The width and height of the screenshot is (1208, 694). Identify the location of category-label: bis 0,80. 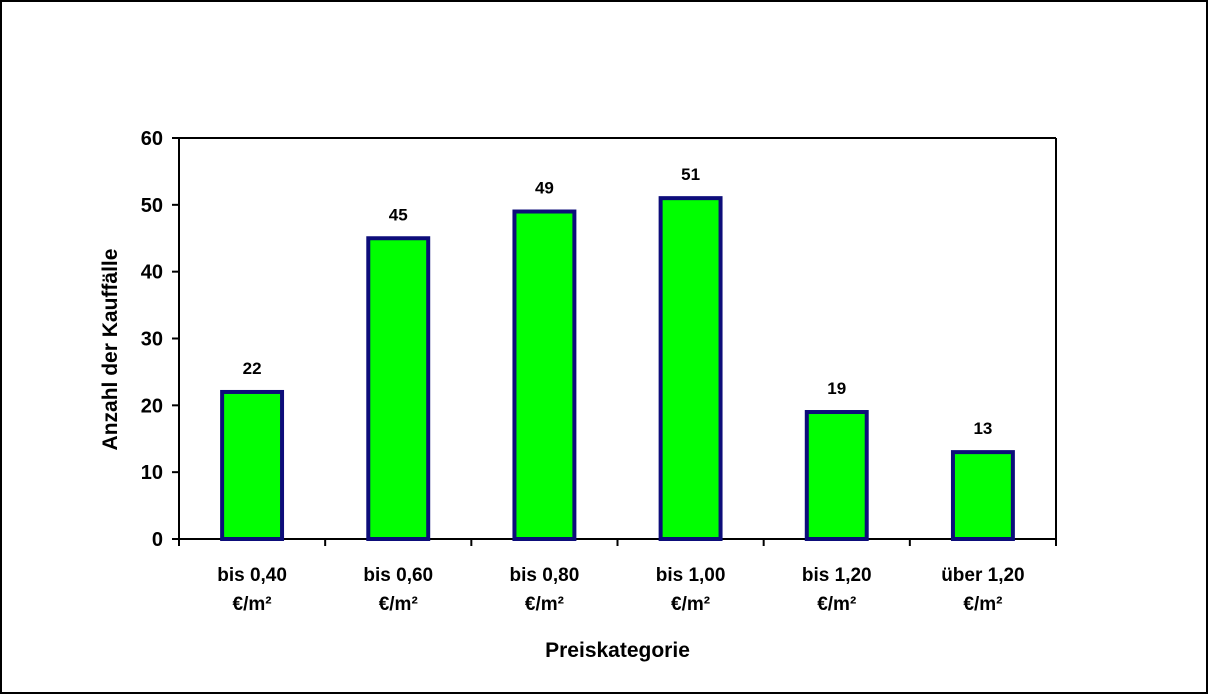
(545, 575).